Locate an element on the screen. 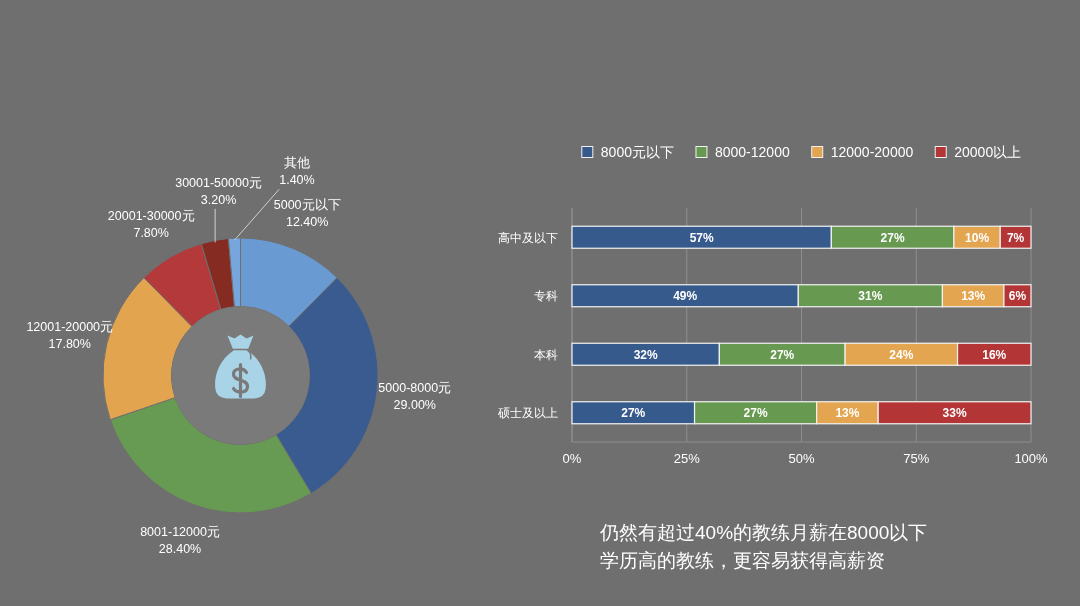 This screenshot has height=606, width=1080. legend-label: 12000-20000 is located at coordinates (872, 152).